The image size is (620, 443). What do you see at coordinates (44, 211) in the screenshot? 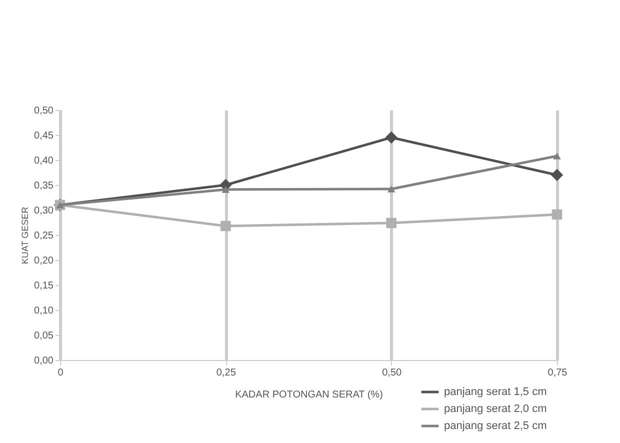
I see `y-tick-label: 0,30` at bounding box center [44, 211].